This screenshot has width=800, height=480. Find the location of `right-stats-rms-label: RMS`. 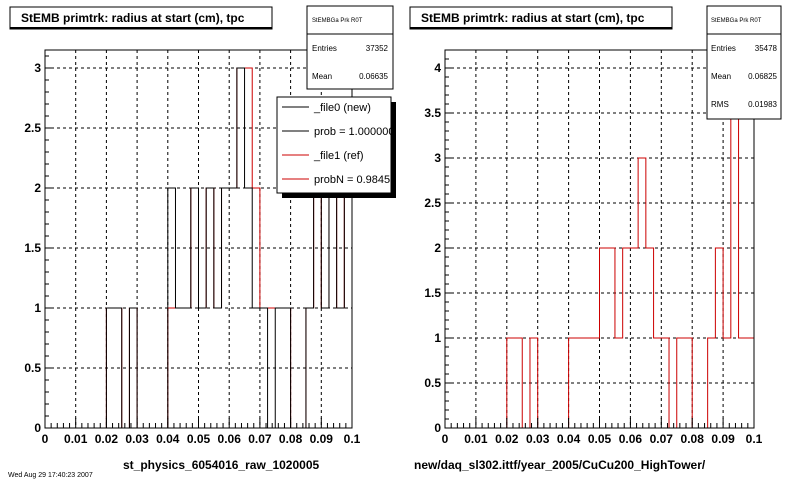

right-stats-rms-label: RMS is located at coordinates (720, 104).